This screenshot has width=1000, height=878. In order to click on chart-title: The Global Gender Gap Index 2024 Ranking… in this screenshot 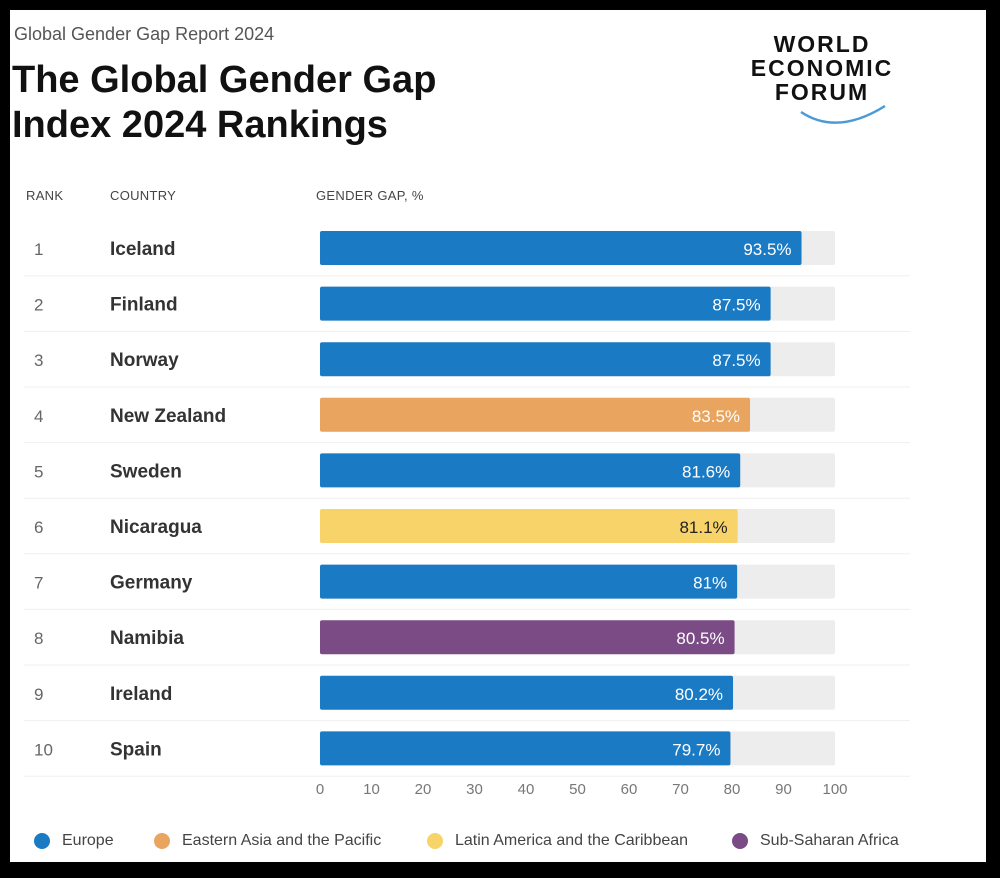, I will do `click(224, 102)`.